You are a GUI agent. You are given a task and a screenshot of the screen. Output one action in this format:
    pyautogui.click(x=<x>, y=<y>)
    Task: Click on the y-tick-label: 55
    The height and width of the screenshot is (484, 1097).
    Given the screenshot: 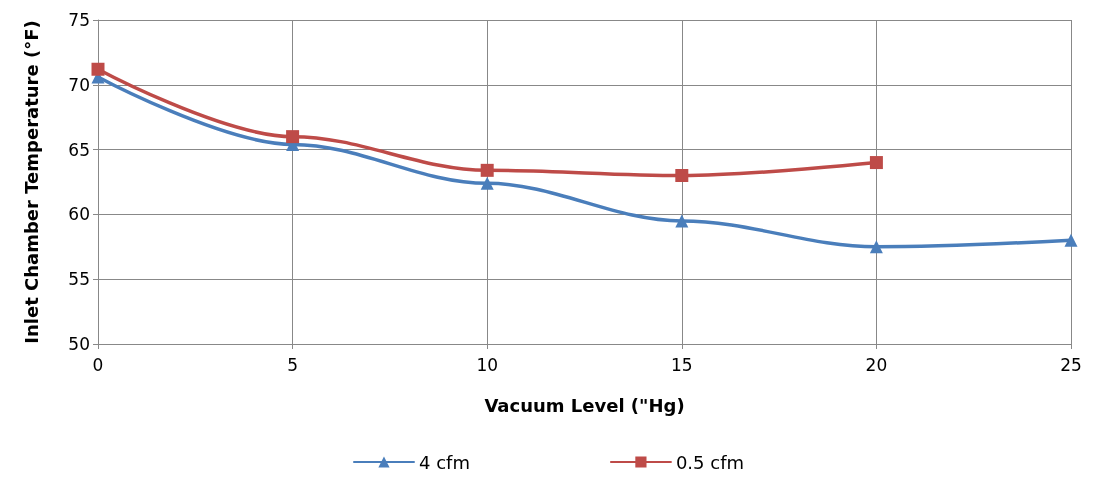 What is the action you would take?
    pyautogui.click(x=79, y=279)
    